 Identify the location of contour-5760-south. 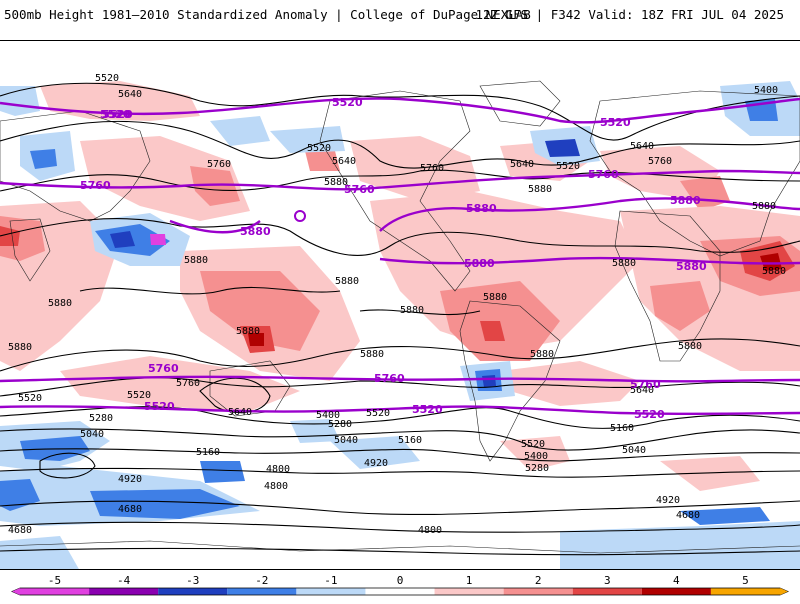
(400, 379).